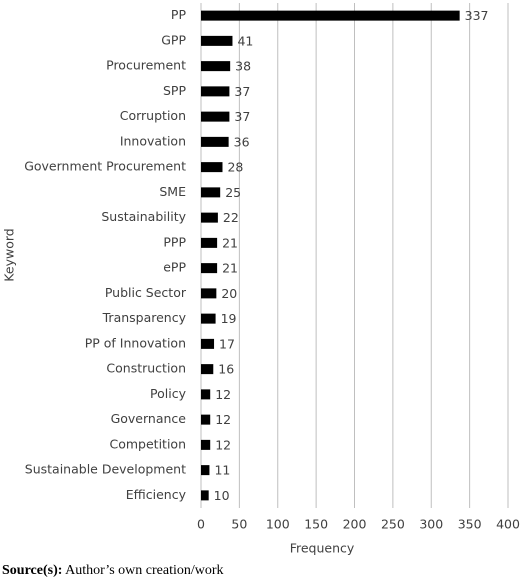  Describe the element at coordinates (355, 524) in the screenshot. I see `x-tick-label: 200` at that location.